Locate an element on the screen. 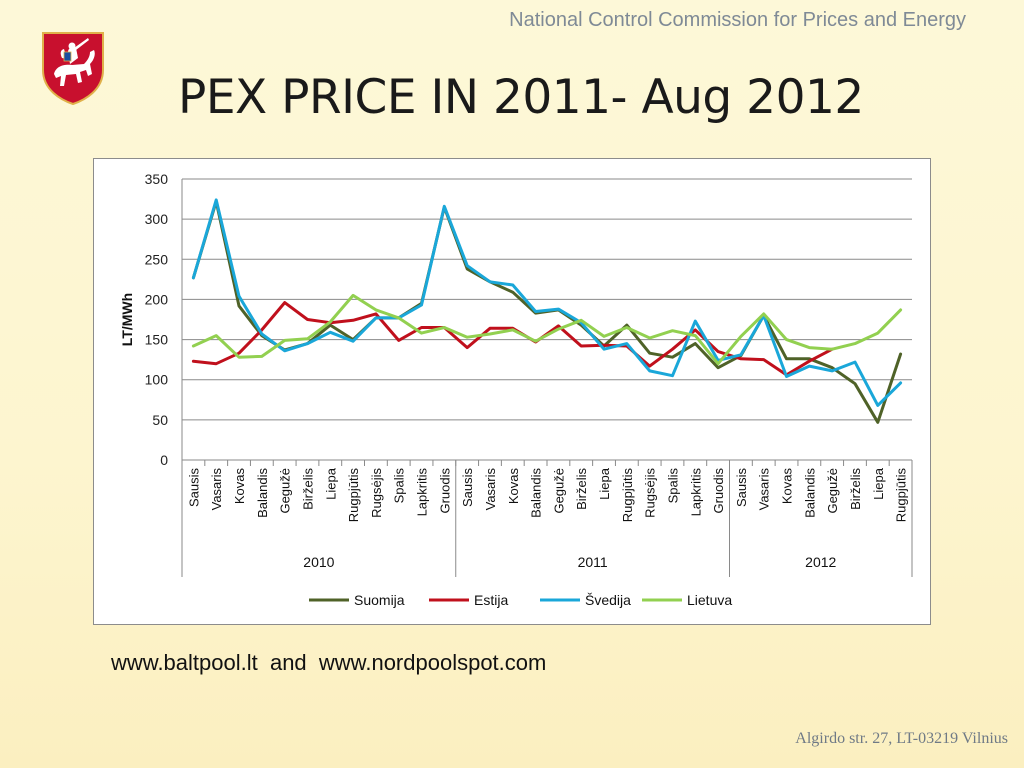 This screenshot has height=768, width=1024. y-axis-label: LT/MWh is located at coordinates (127, 319).